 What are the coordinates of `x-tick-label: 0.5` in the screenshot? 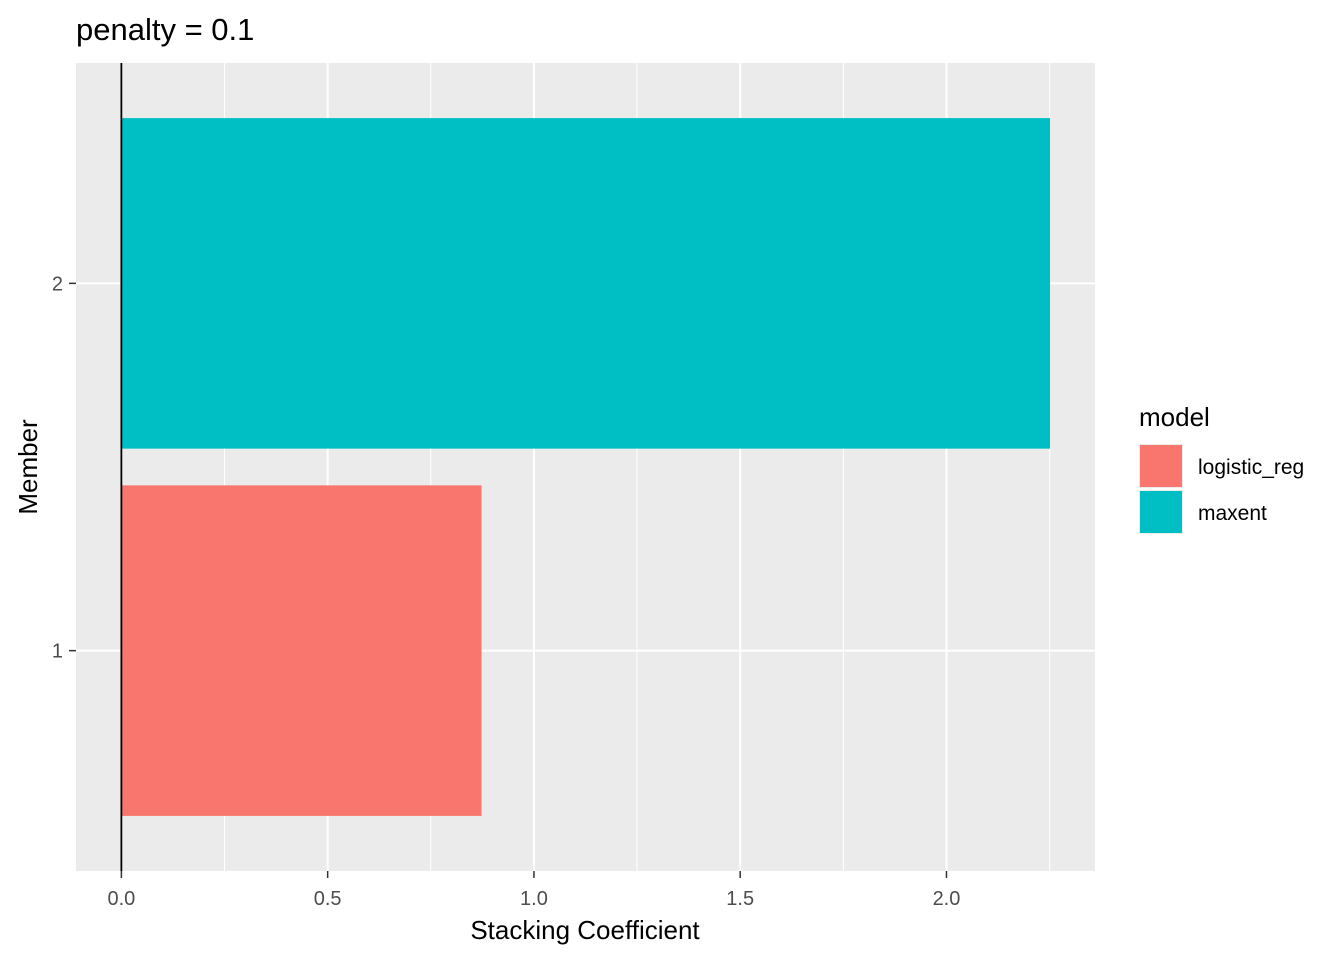 It's located at (328, 899).